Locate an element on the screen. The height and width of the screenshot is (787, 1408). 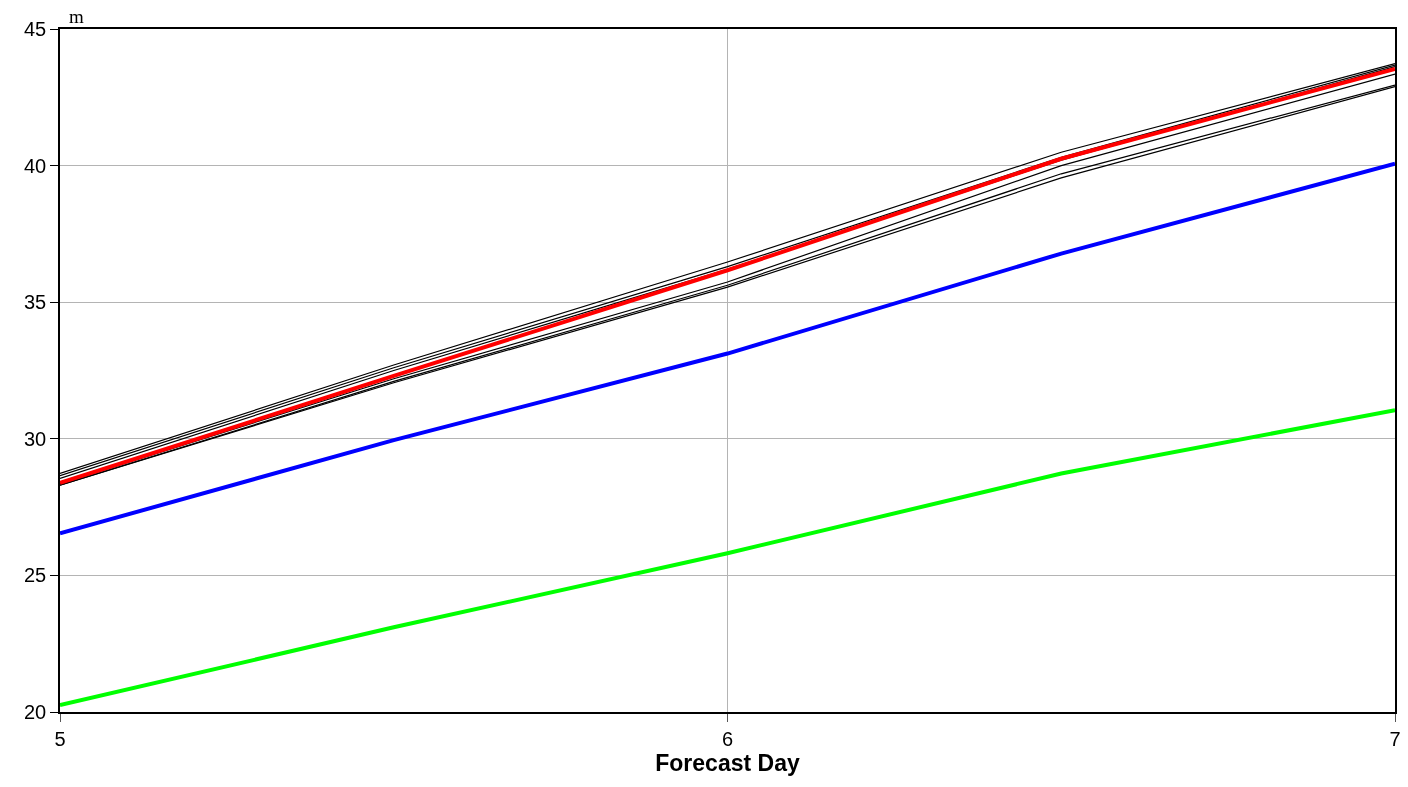
x-tick-label: 6 is located at coordinates (727, 738).